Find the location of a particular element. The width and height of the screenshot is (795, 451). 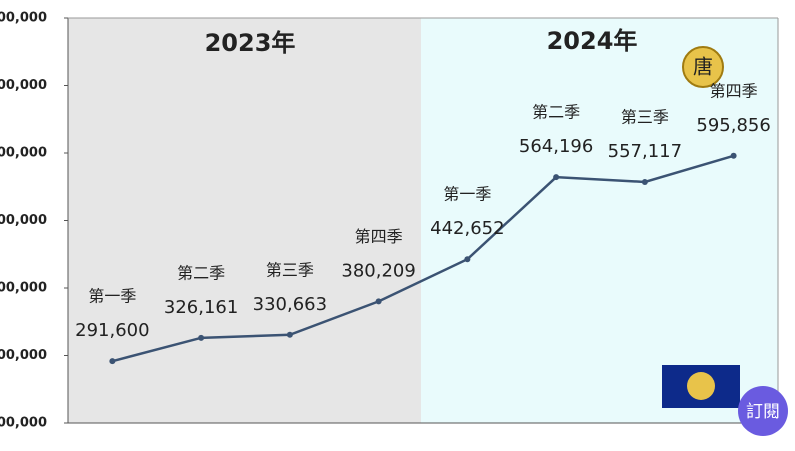

y-tick-label: 300,000 is located at coordinates (23, 355).